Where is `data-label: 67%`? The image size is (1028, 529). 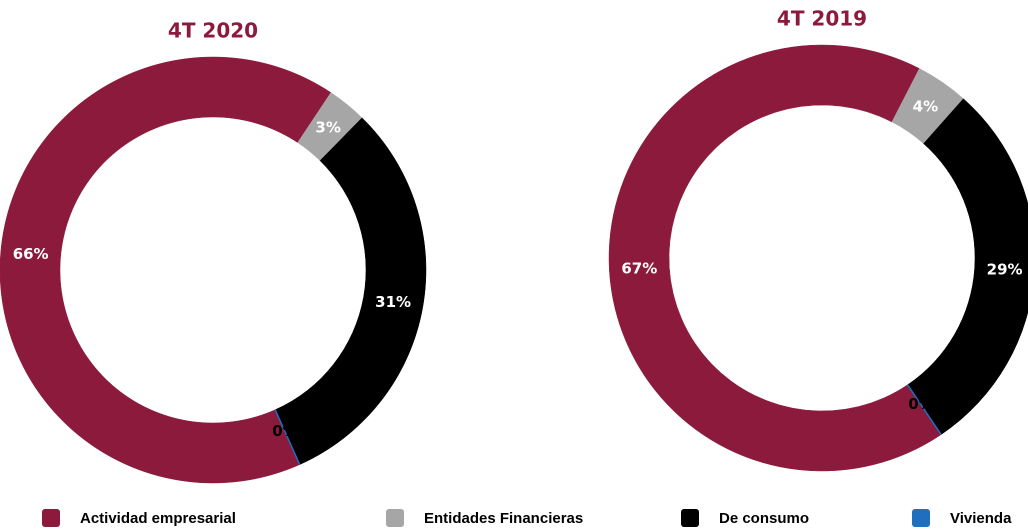
data-label: 67% is located at coordinates (639, 268).